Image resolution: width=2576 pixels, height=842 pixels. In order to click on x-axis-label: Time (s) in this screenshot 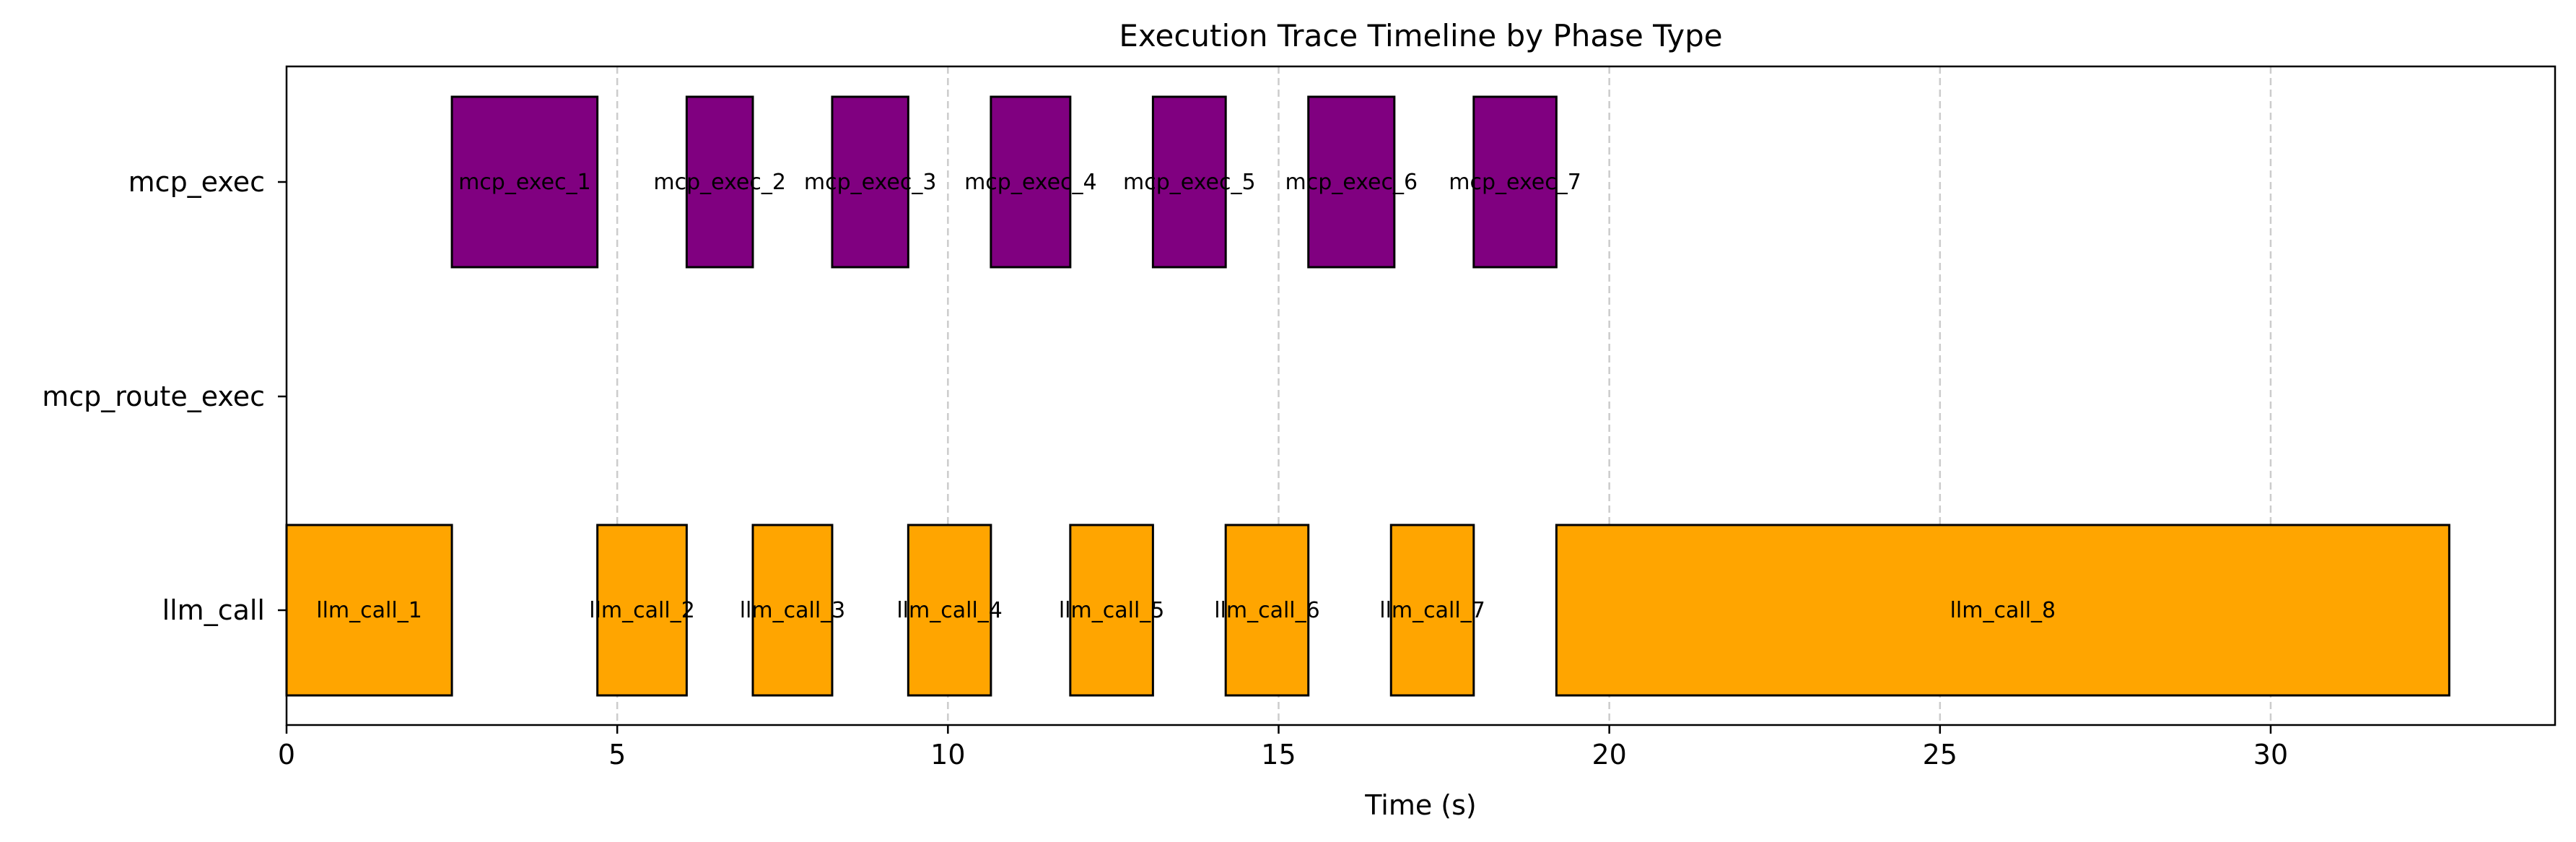, I will do `click(1420, 805)`.